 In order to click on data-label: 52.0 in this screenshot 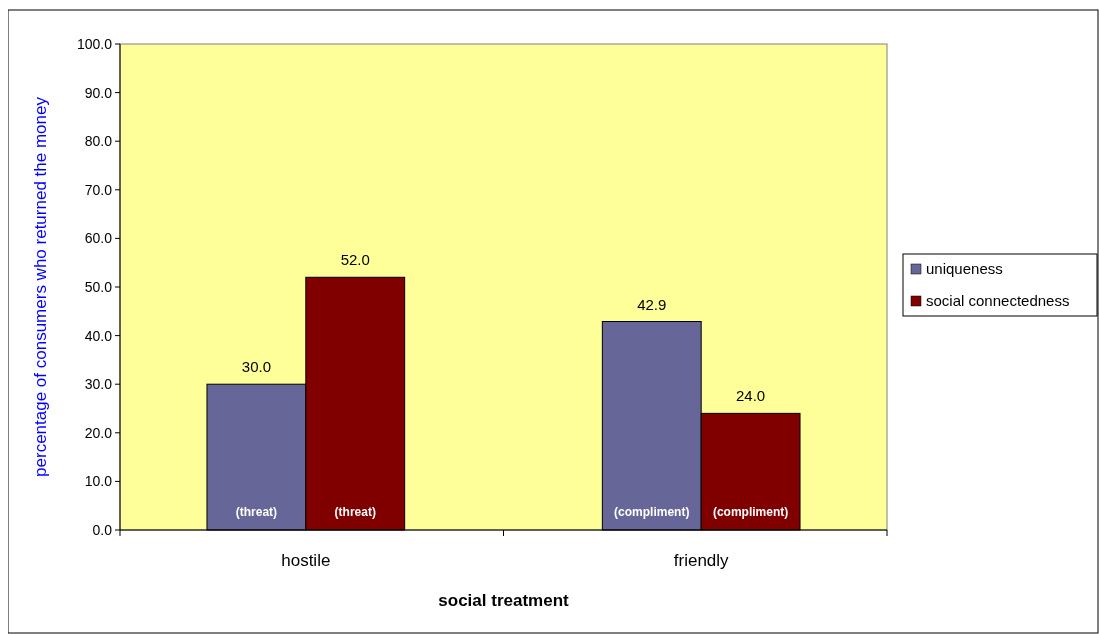, I will do `click(355, 260)`.